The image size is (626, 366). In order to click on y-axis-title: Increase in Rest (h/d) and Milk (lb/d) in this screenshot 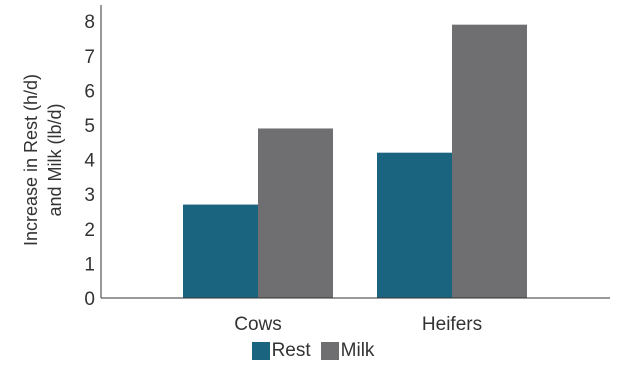, I will do `click(43, 160)`.